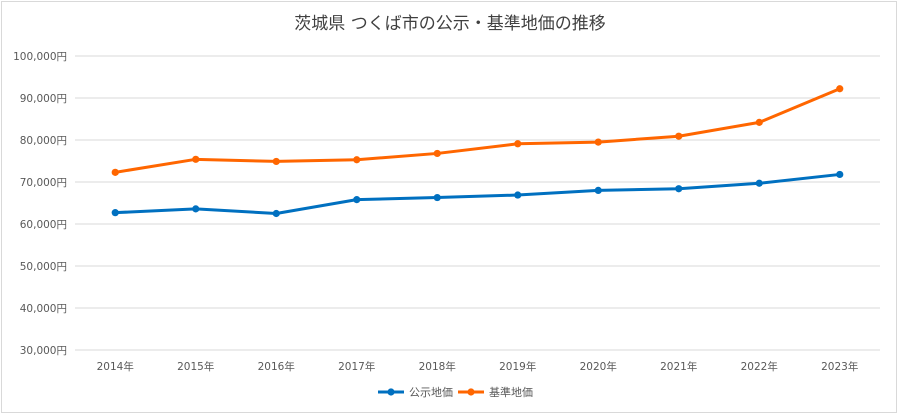 The width and height of the screenshot is (900, 416). What do you see at coordinates (598, 366) in the screenshot?
I see `x-tick-label: 2020年` at bounding box center [598, 366].